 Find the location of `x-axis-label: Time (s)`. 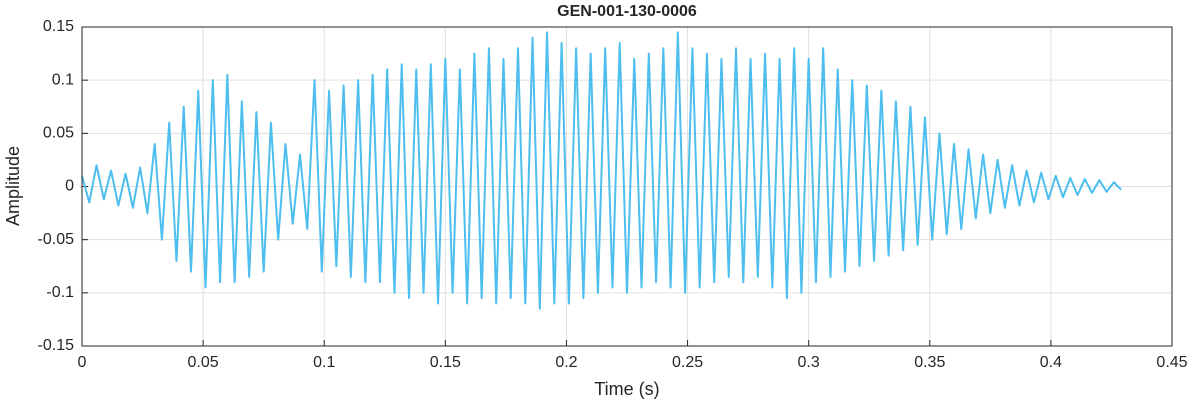

x-axis-label: Time (s) is located at coordinates (626, 389).